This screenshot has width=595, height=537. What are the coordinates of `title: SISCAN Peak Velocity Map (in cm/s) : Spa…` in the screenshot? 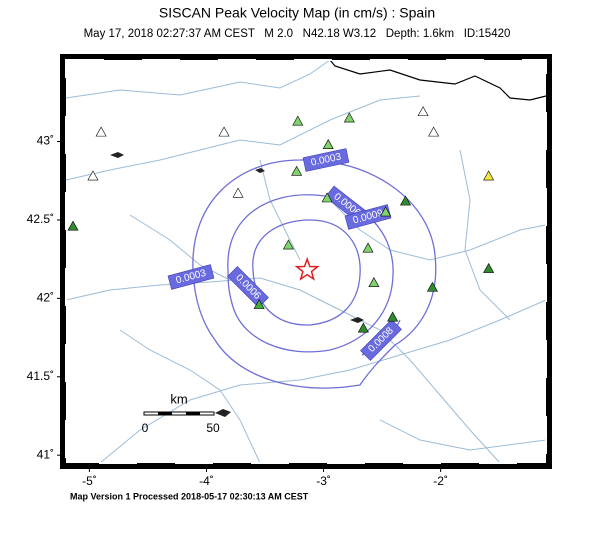 It's located at (297, 13).